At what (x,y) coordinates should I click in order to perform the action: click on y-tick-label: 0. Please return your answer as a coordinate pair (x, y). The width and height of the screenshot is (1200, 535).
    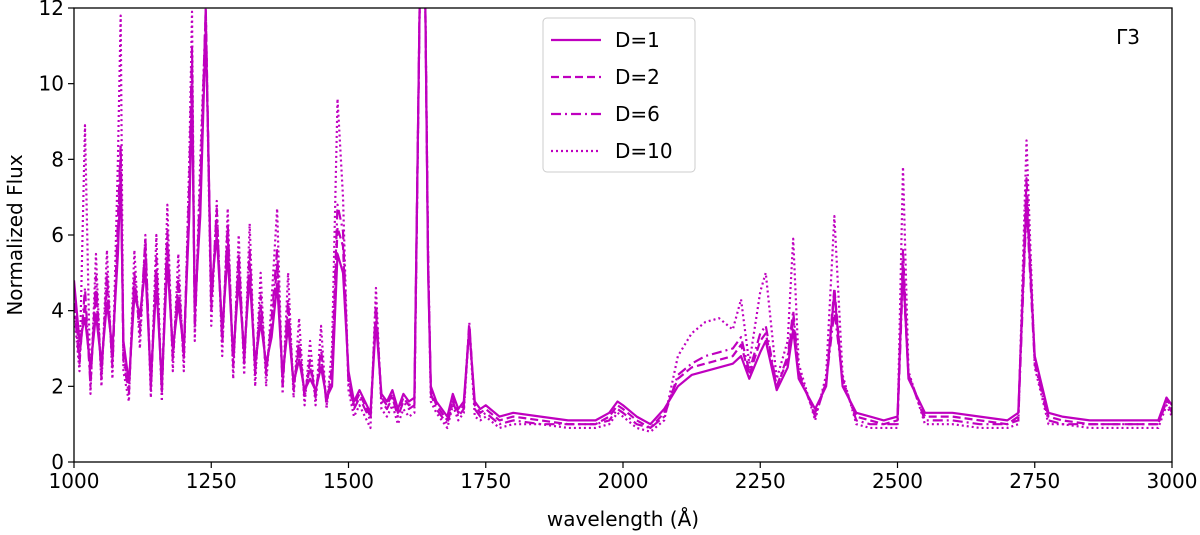
    Looking at the image, I should click on (57, 462).